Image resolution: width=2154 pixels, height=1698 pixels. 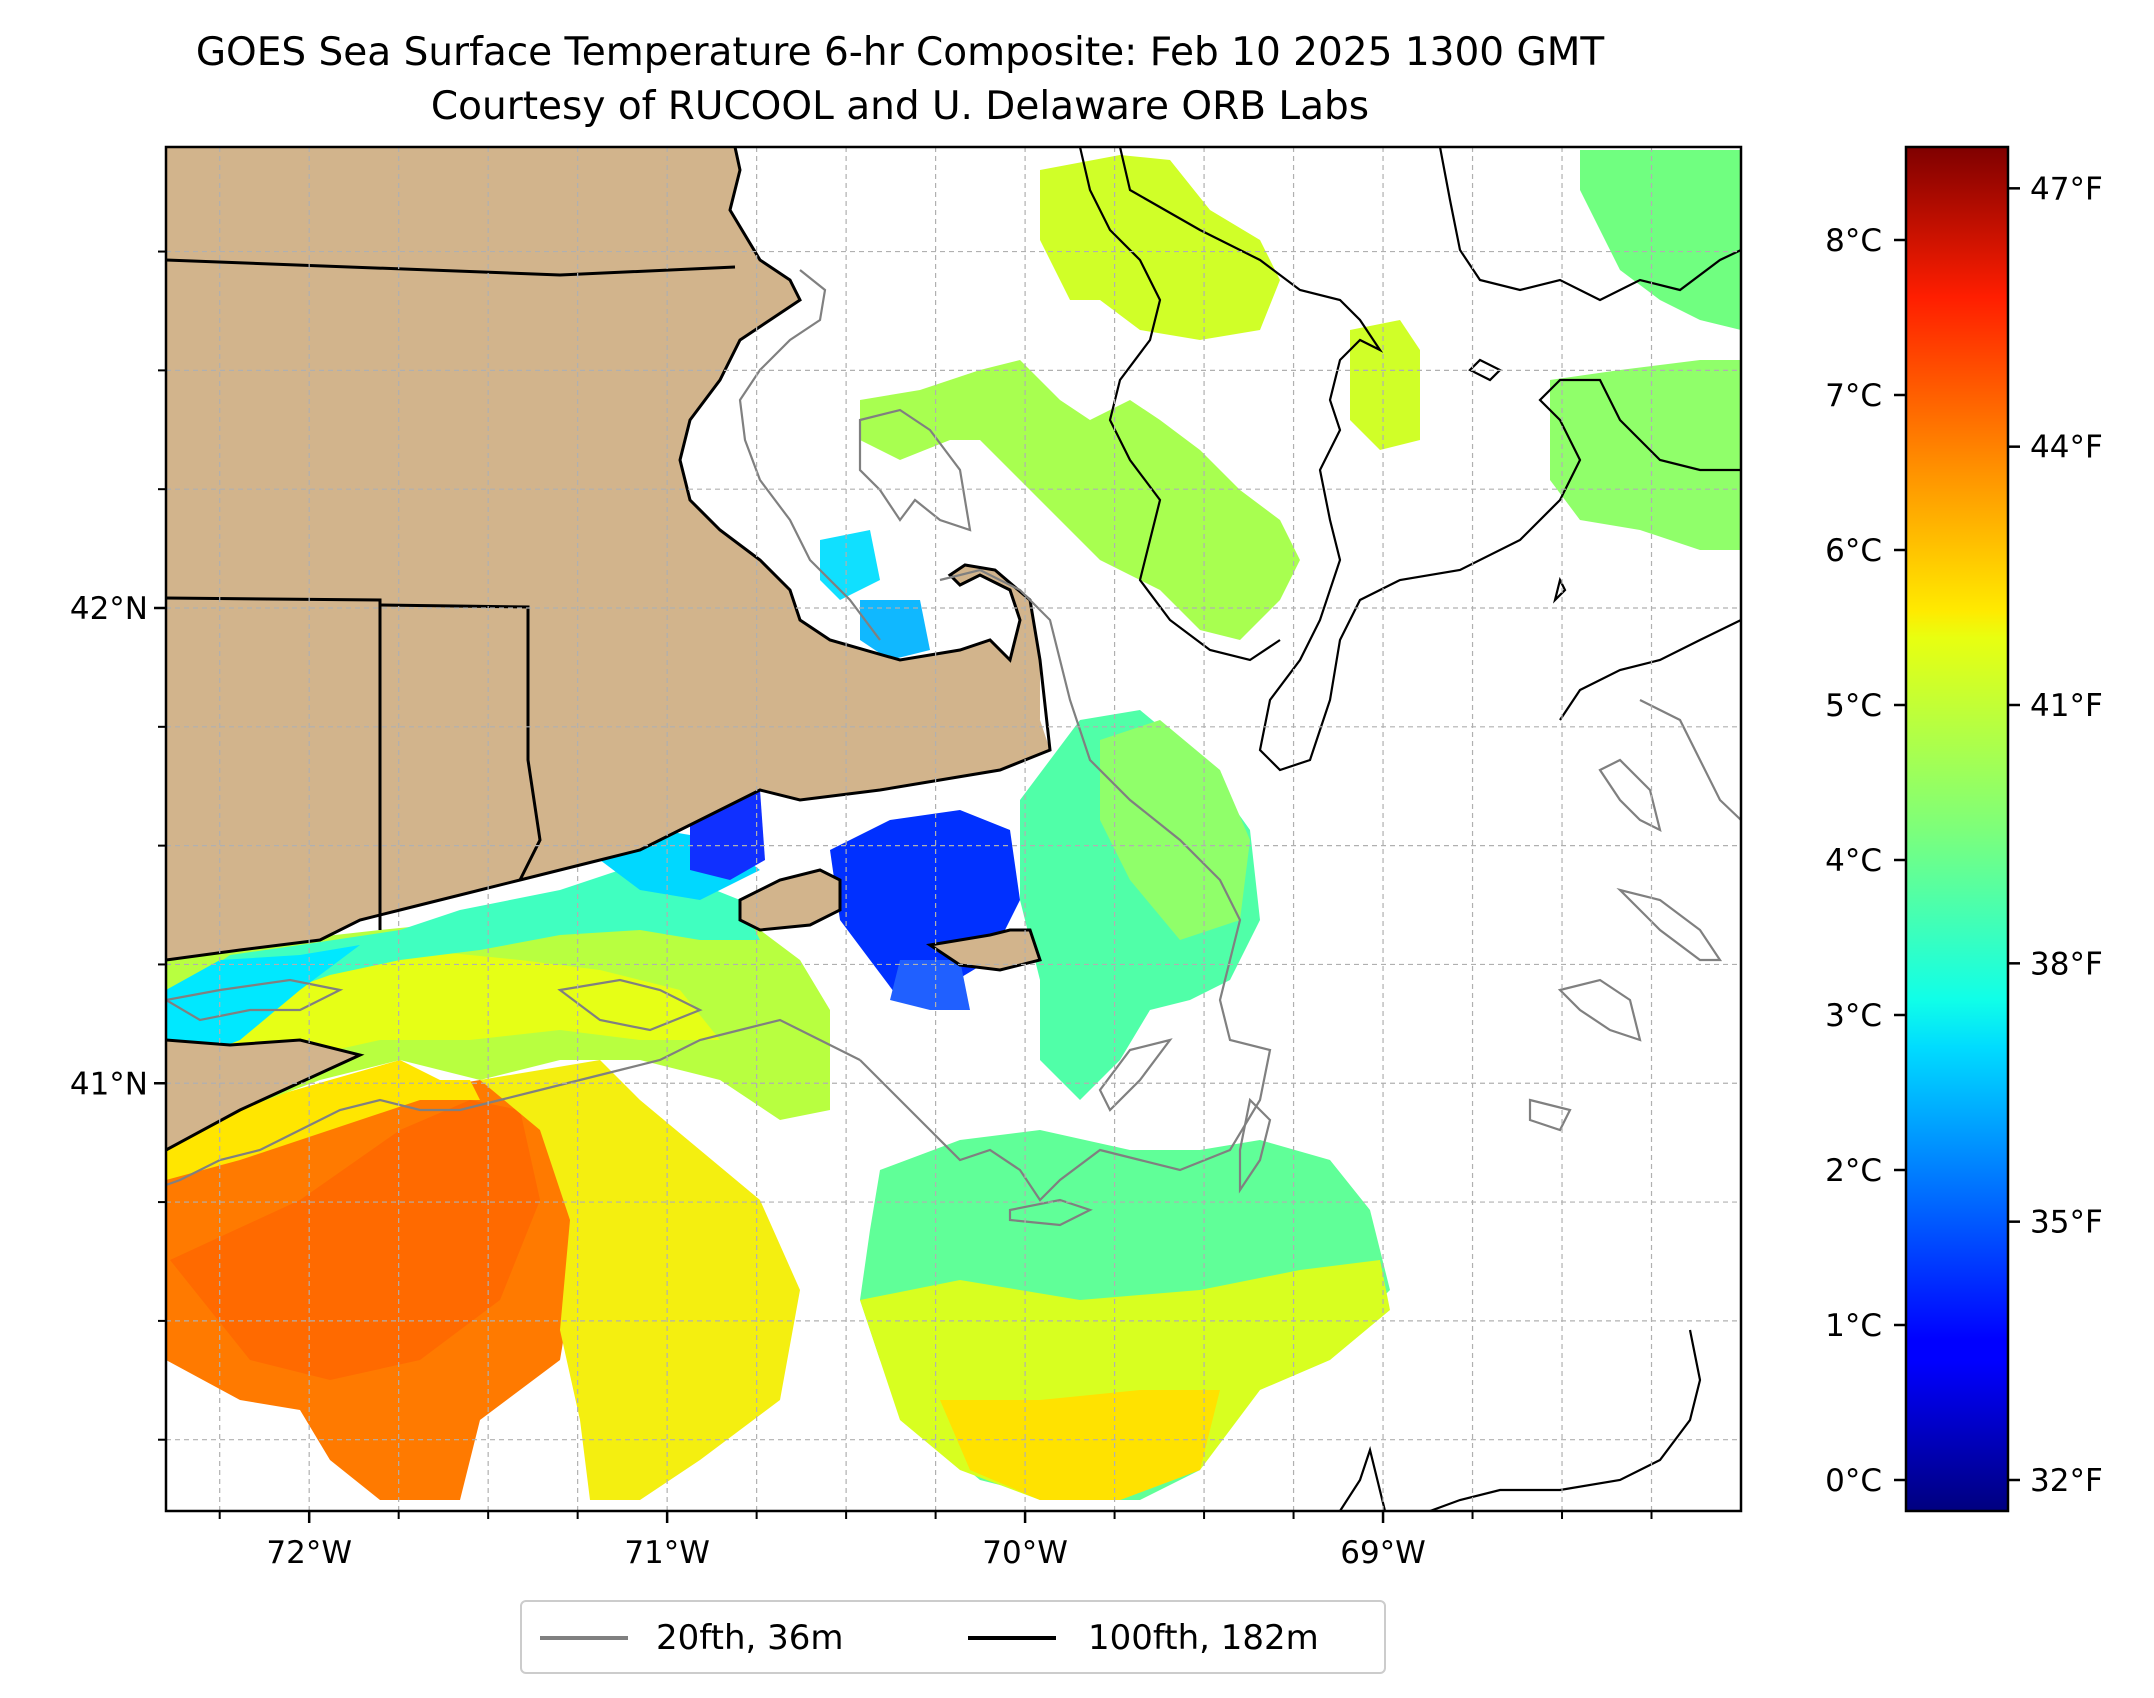 What do you see at coordinates (985, 950) in the screenshot?
I see `nantucket` at bounding box center [985, 950].